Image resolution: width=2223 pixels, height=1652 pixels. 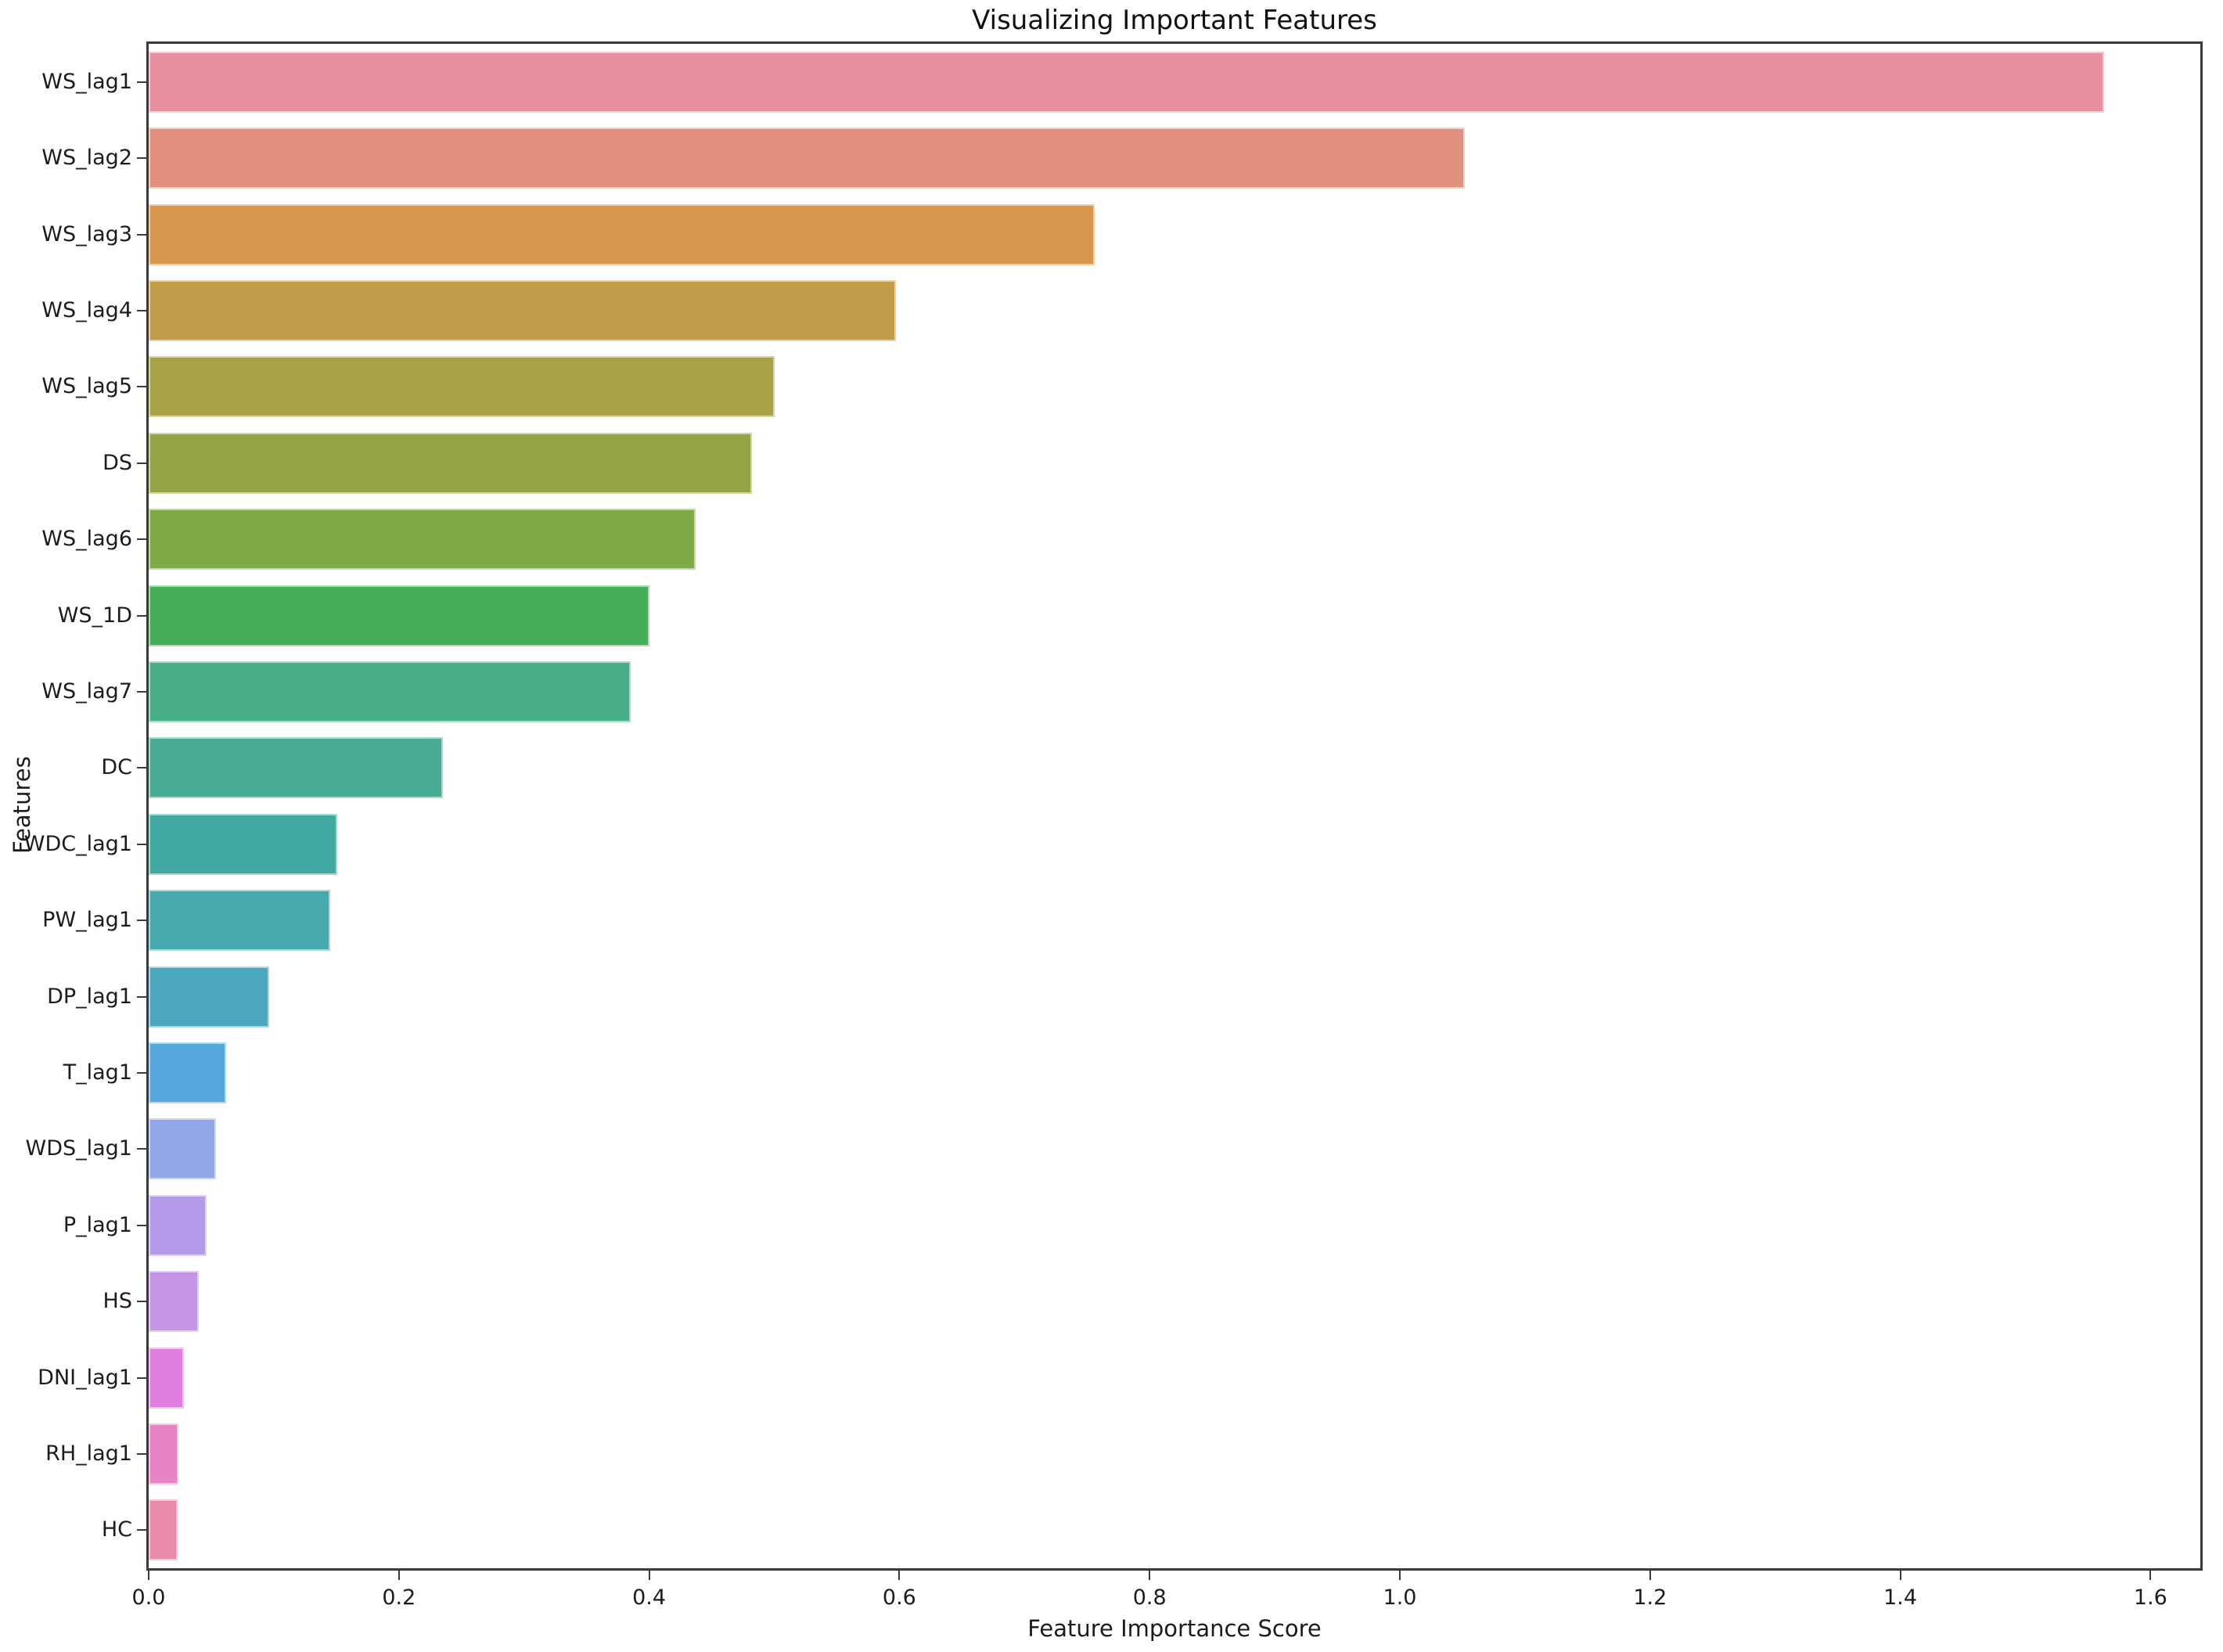 I want to click on y-tick-label-WDC_lag1: WDC_lag1, so click(x=77, y=843).